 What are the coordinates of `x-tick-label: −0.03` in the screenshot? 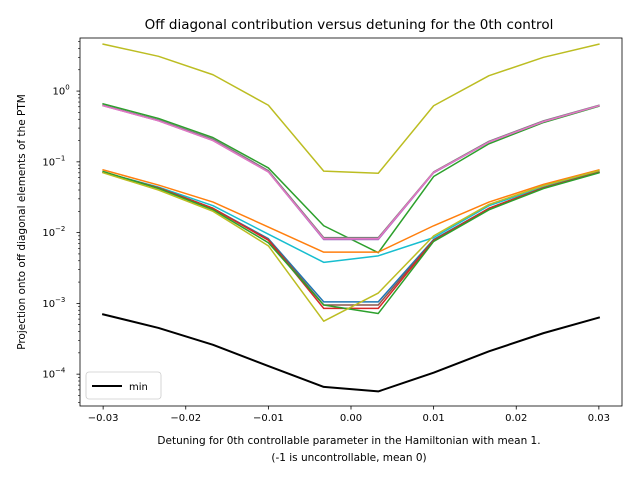 It's located at (103, 418).